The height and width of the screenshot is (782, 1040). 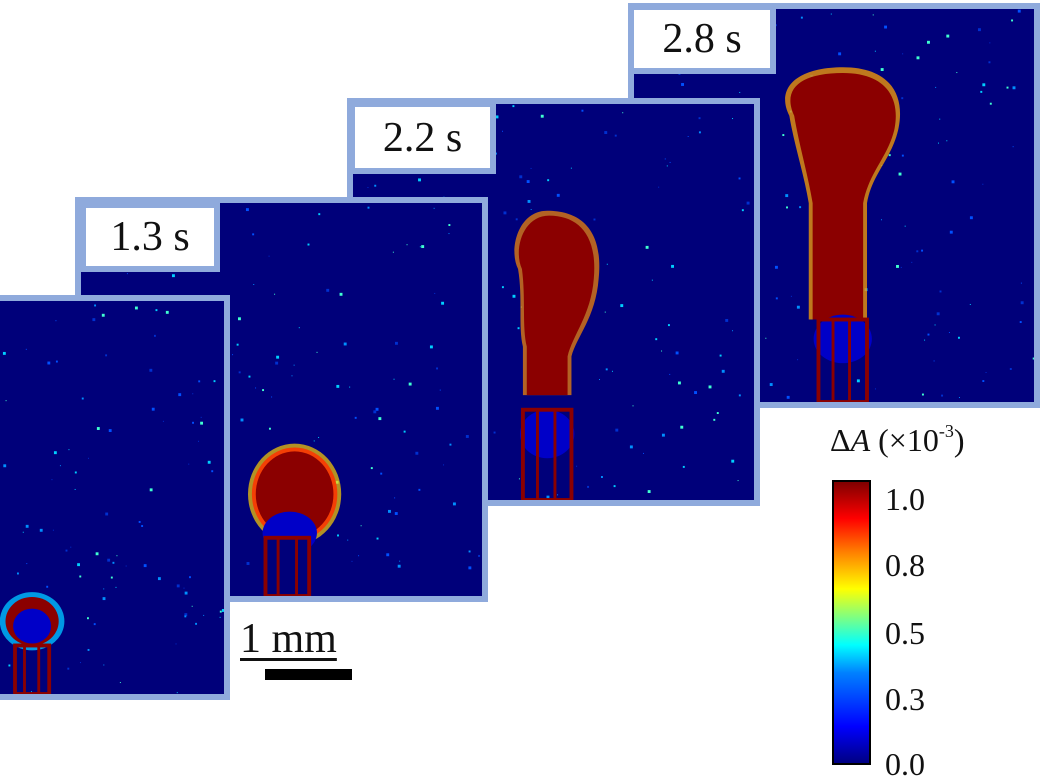 I want to click on scale-bar, so click(x=308, y=674).